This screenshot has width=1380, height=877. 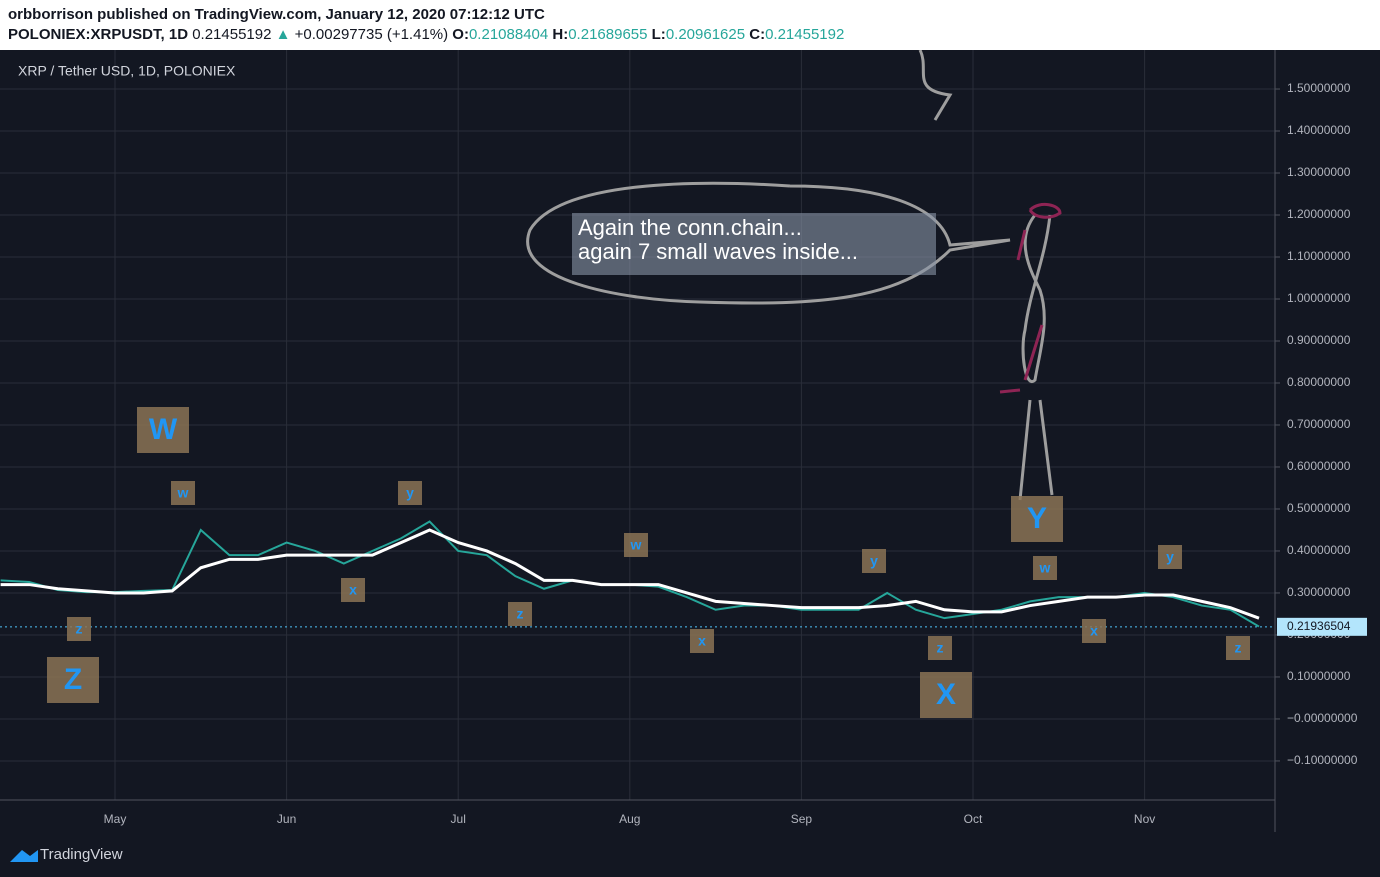 I want to click on change: +0.00297735 (+1.41%), so click(x=371, y=34).